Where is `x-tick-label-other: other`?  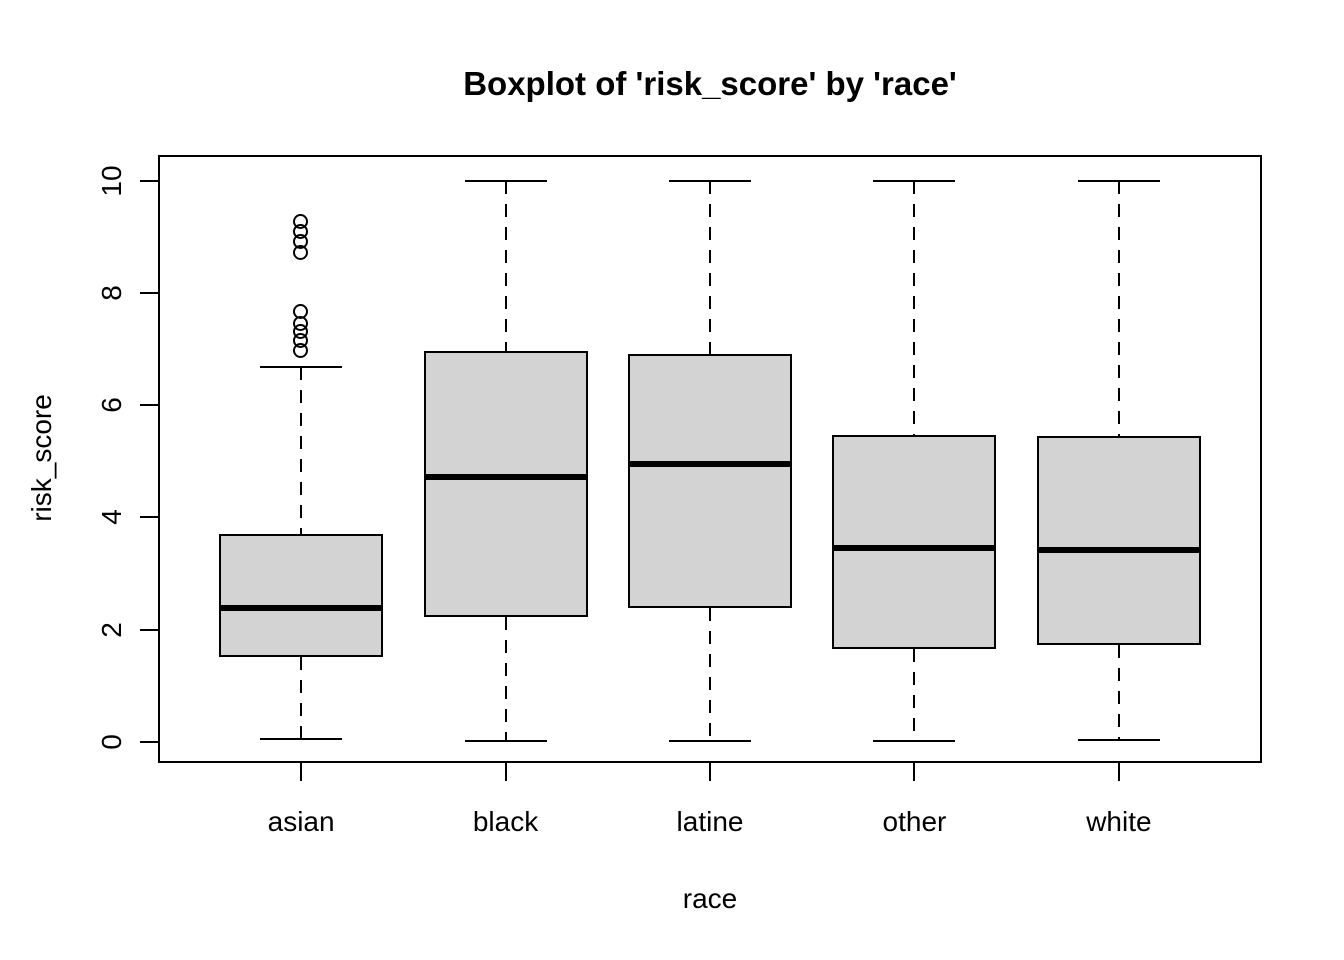
x-tick-label-other: other is located at coordinates (914, 821).